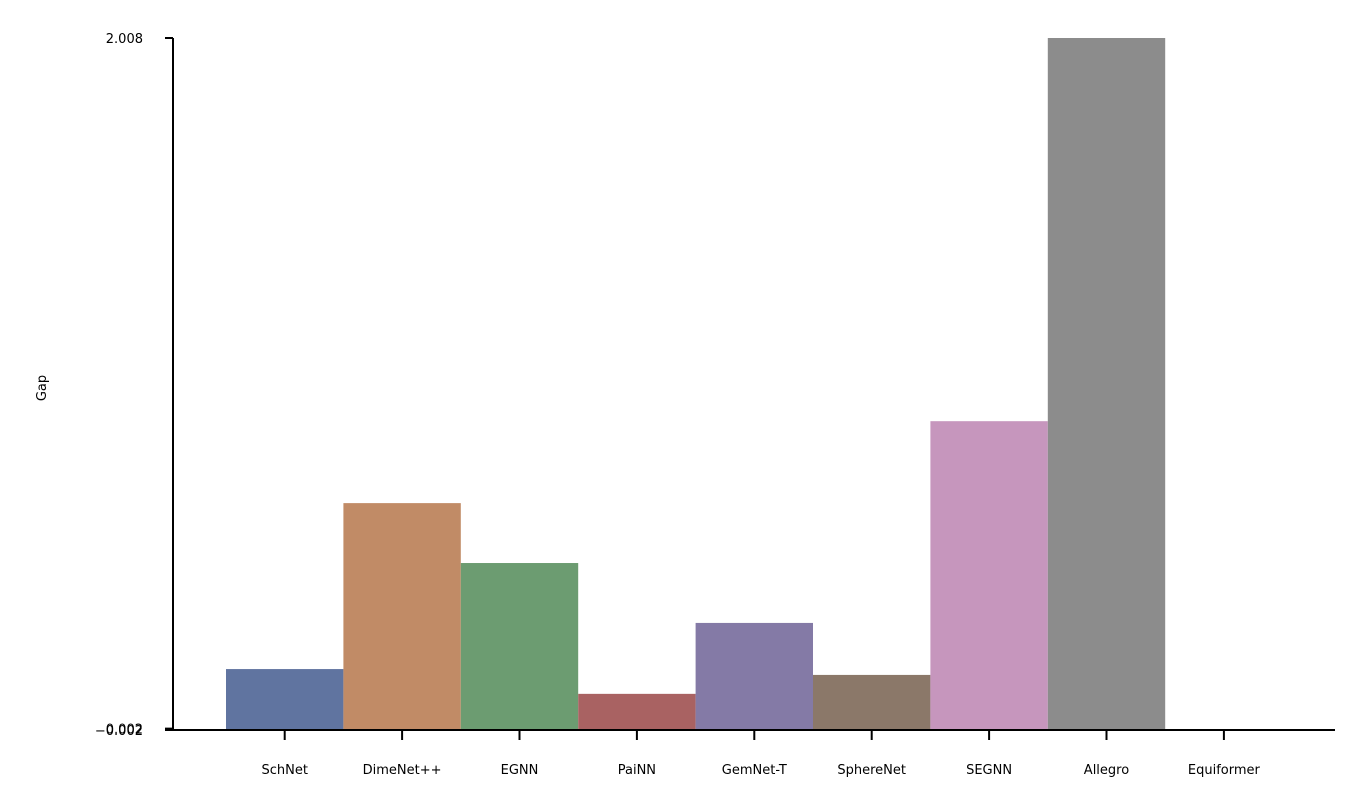 The width and height of the screenshot is (1365, 809). What do you see at coordinates (637, 770) in the screenshot?
I see `x-tick-label: PaiNN` at bounding box center [637, 770].